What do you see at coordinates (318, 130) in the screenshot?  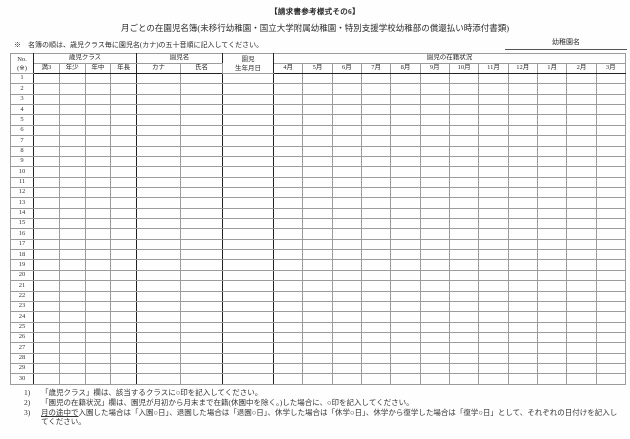 I see `table-row: 6` at bounding box center [318, 130].